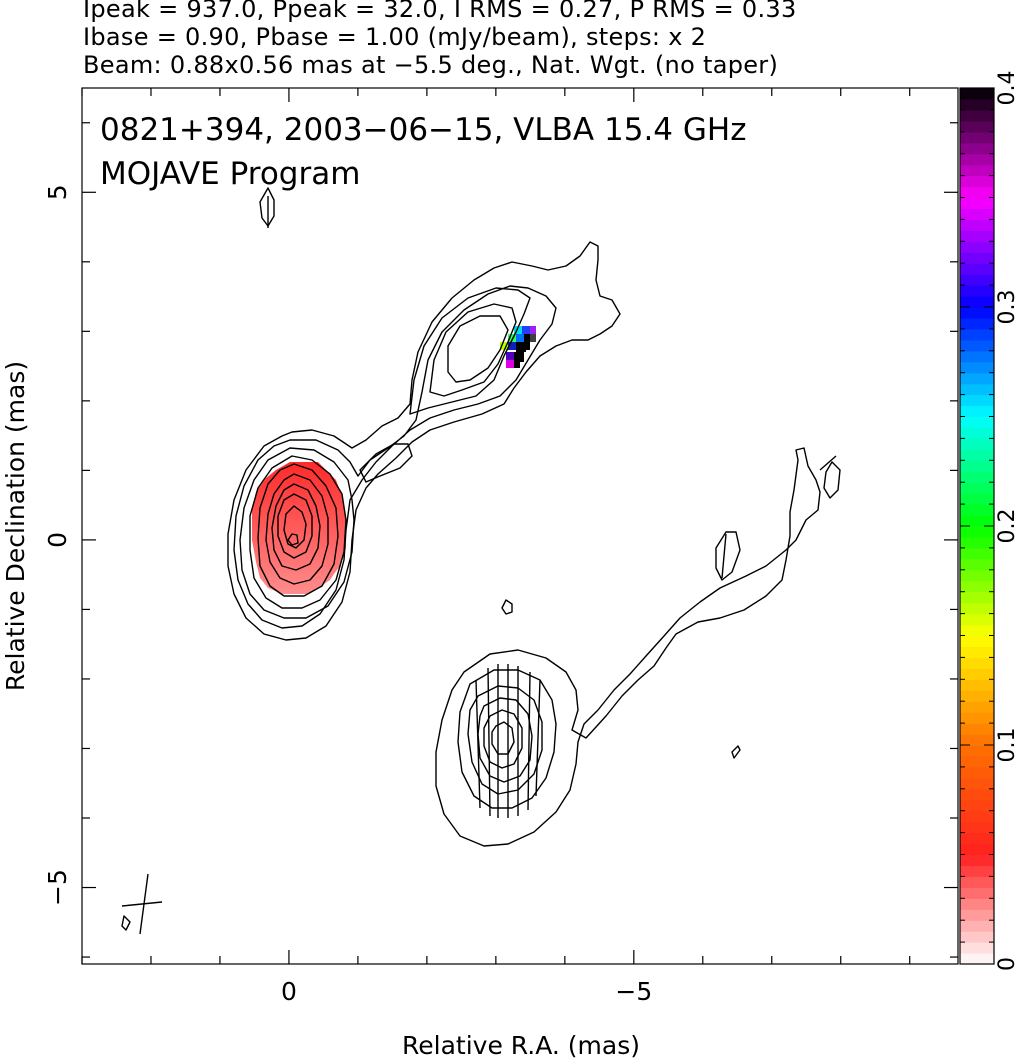 This screenshot has height=1060, width=1021. Describe the element at coordinates (521, 1045) in the screenshot. I see `x-axis-label: Relative R.A. (mas)` at that location.